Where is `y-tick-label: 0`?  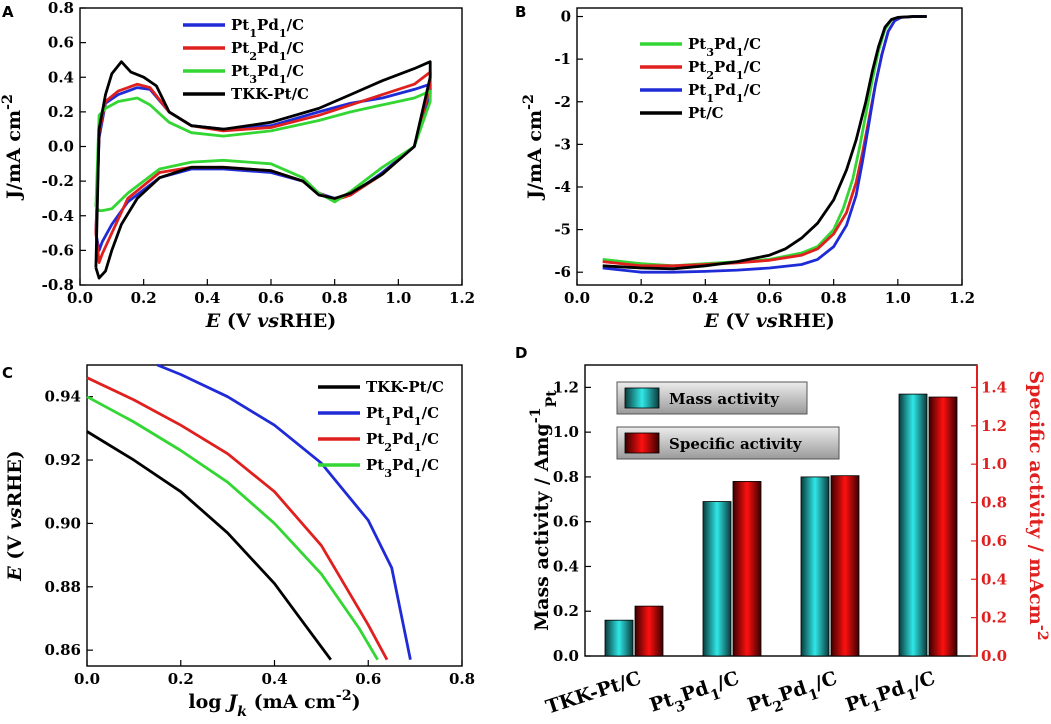 y-tick-label: 0 is located at coordinates (566, 17).